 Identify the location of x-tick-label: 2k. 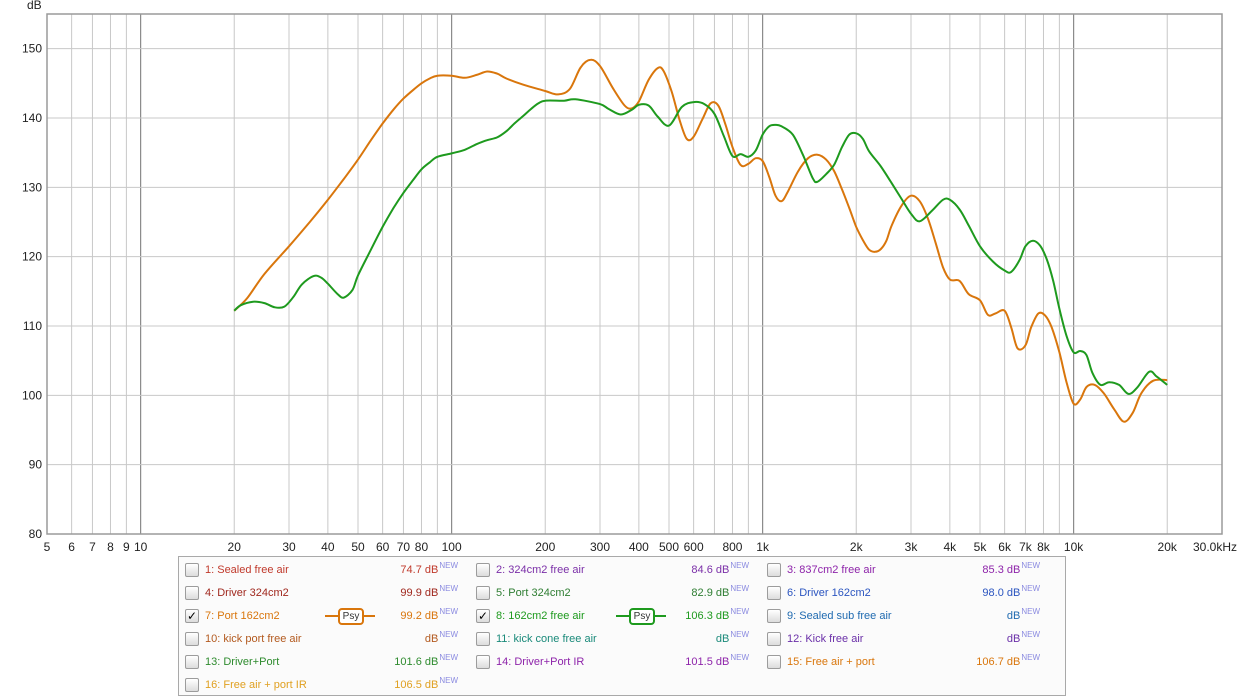
(857, 547).